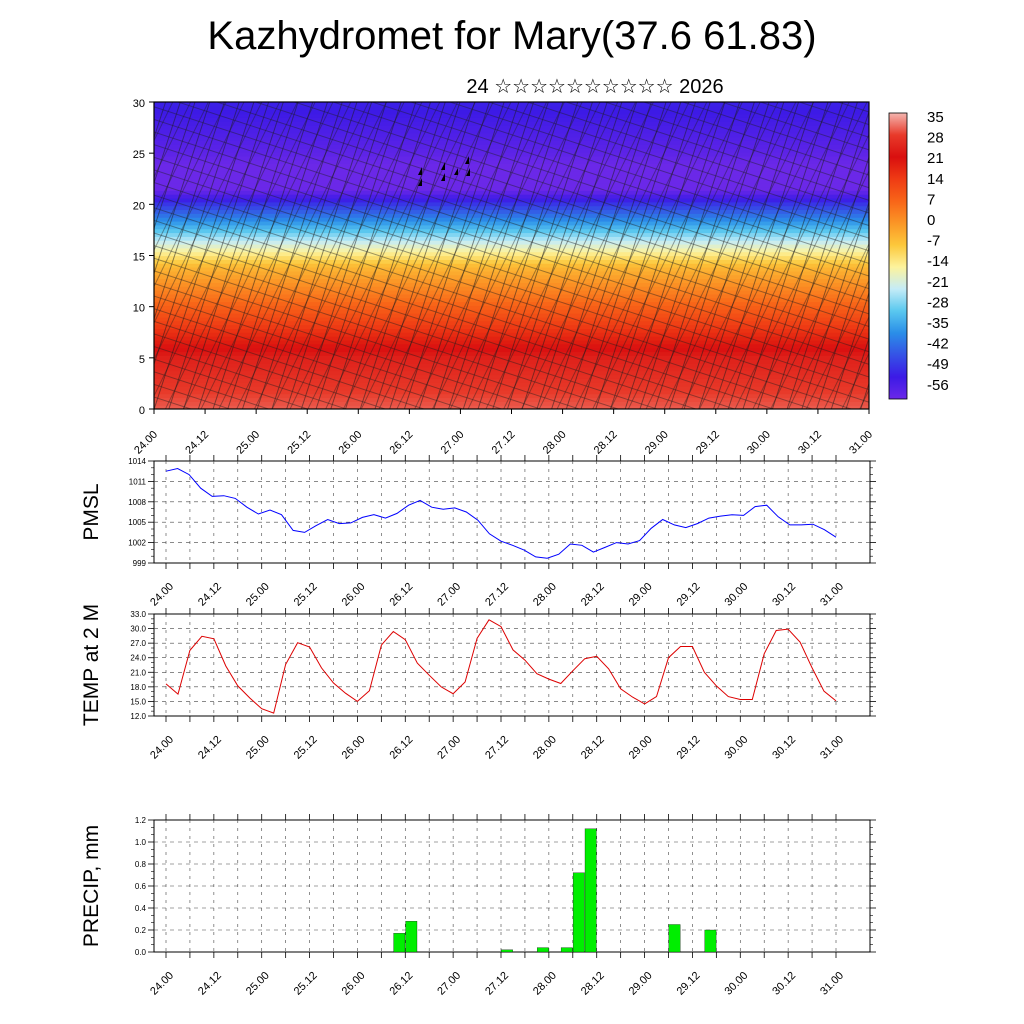 This screenshot has height=1024, width=1024. Describe the element at coordinates (306, 748) in the screenshot. I see `x-tick-label: 25.12` at that location.